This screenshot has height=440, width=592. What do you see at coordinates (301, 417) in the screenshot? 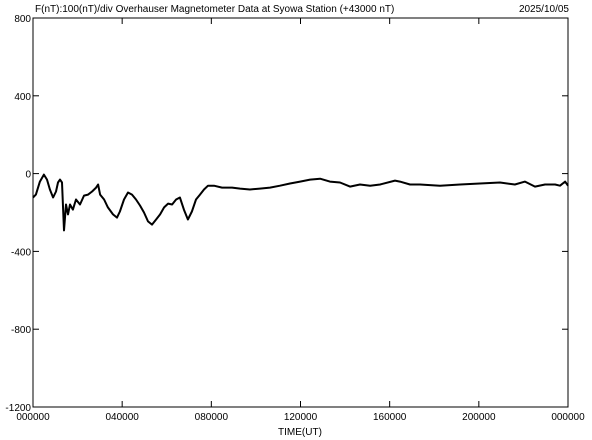
I see `x-tick-label: 120000` at bounding box center [301, 417].